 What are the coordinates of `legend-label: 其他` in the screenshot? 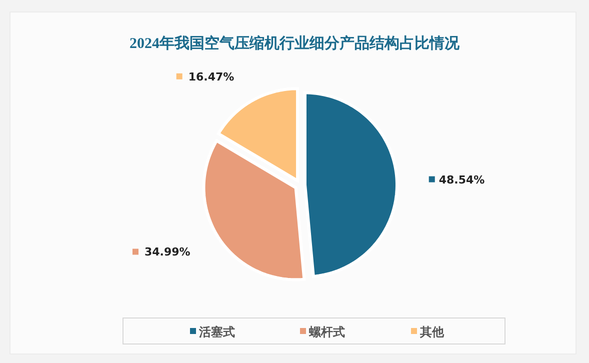 It's located at (432, 332).